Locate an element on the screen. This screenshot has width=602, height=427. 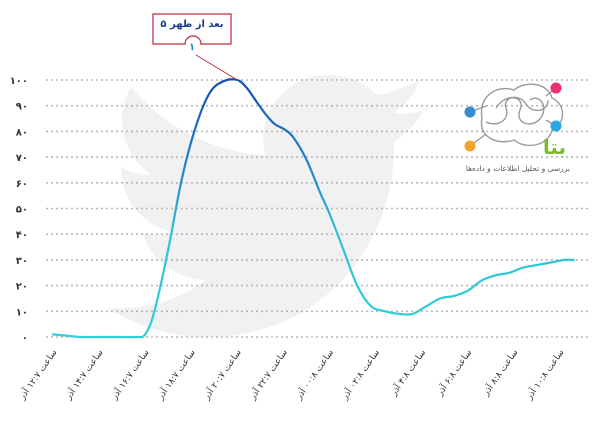
x-tick-label: ساعت ۴:۸ آذر is located at coordinates (407, 373).